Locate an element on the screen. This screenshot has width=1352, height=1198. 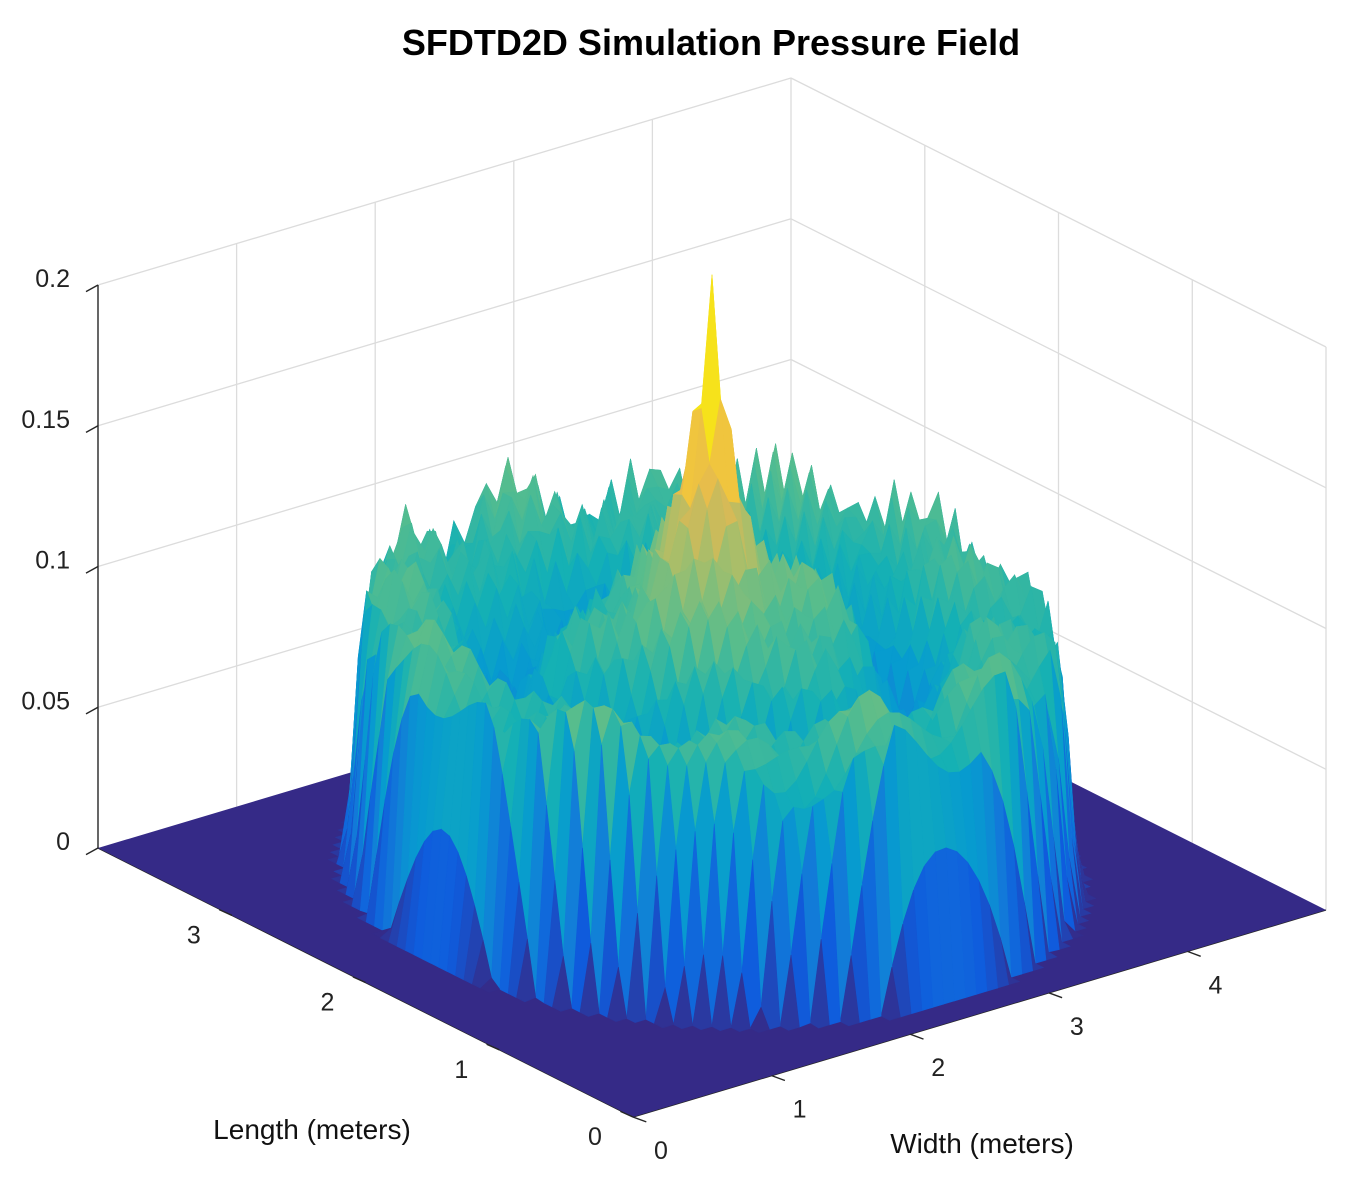
y-axis-label: Length (meters) is located at coordinates (312, 1129).